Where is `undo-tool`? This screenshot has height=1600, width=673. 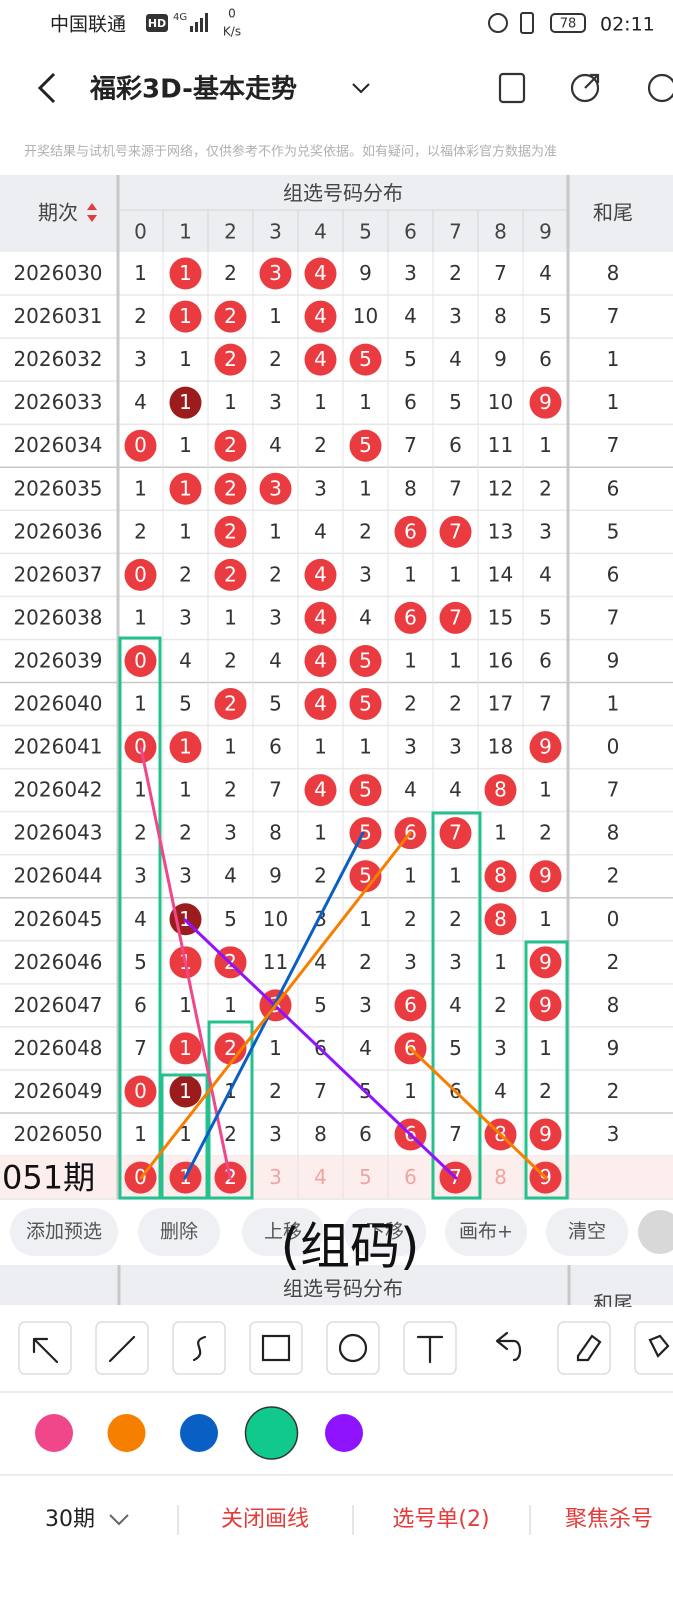 undo-tool is located at coordinates (508, 1346).